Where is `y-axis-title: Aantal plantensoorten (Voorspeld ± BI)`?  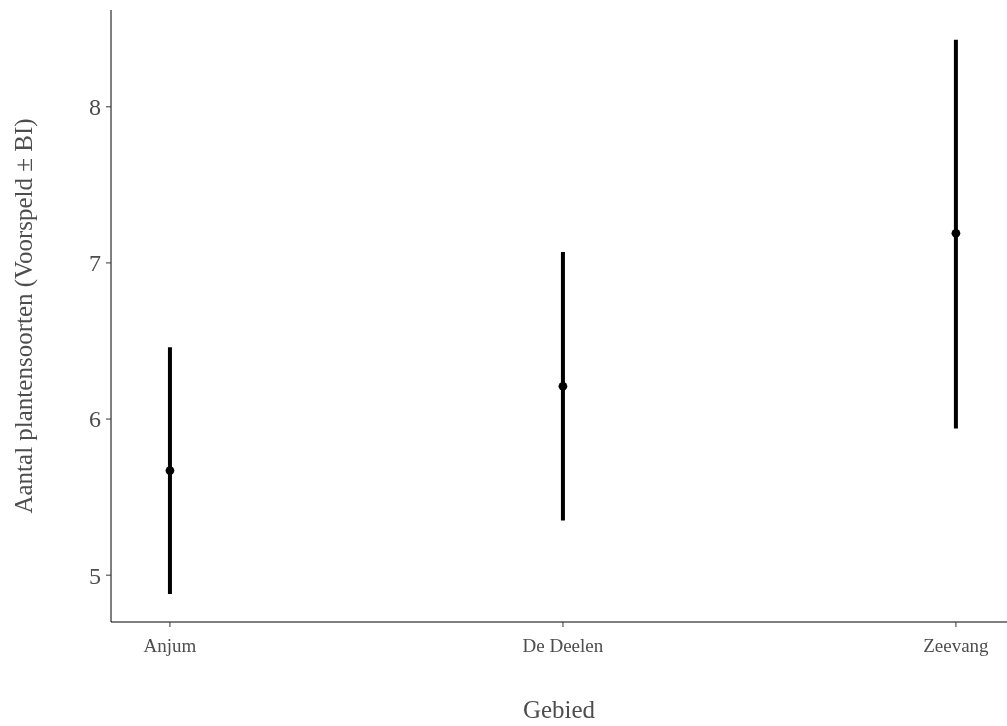
y-axis-title: Aantal plantensoorten (Voorspeld ± BI) is located at coordinates (24, 316).